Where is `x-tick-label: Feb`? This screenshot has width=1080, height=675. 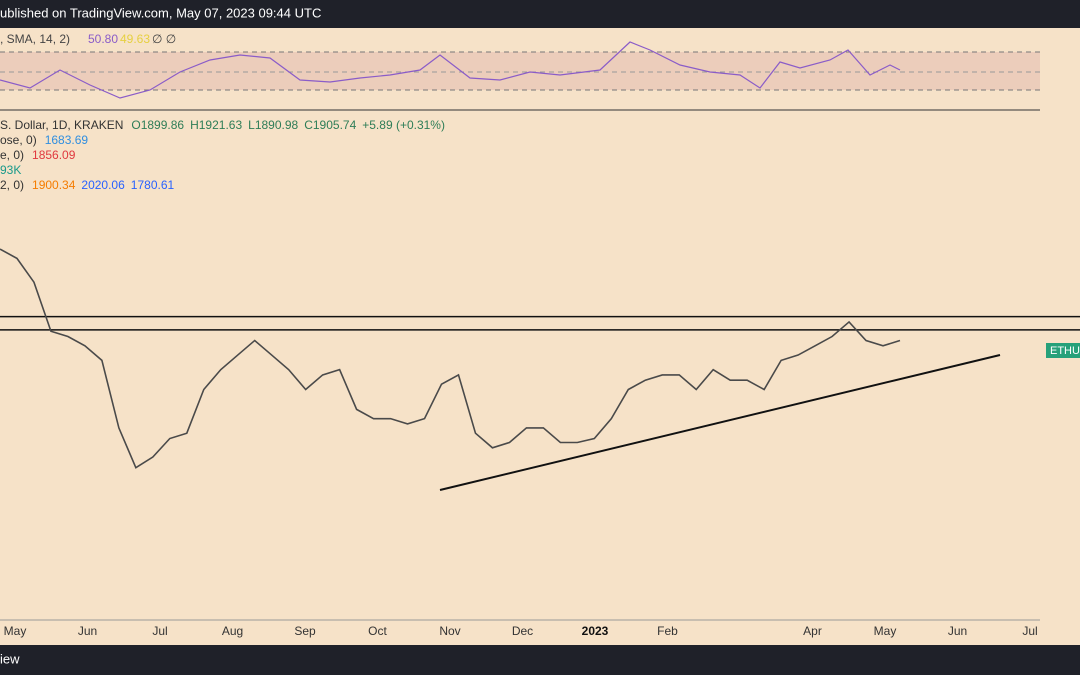
x-tick-label: Feb is located at coordinates (667, 631).